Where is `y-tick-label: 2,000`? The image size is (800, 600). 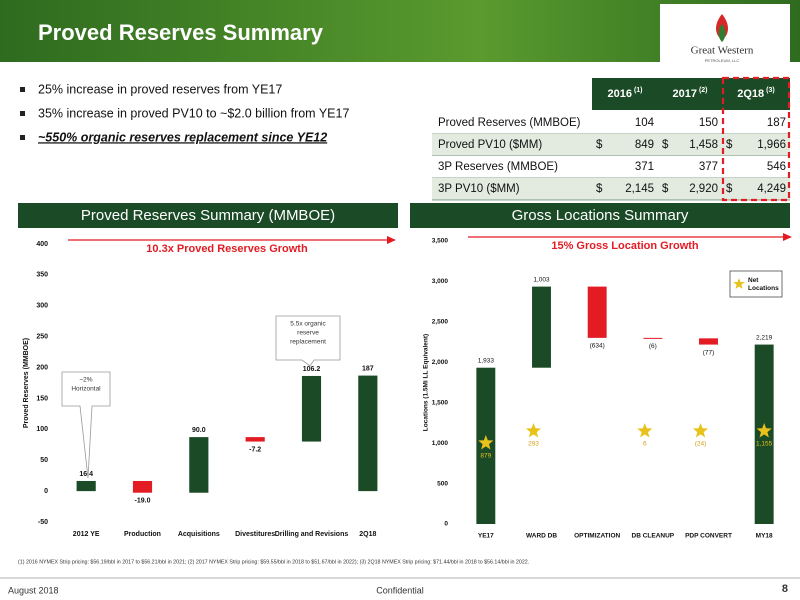 y-tick-label: 2,000 is located at coordinates (440, 362).